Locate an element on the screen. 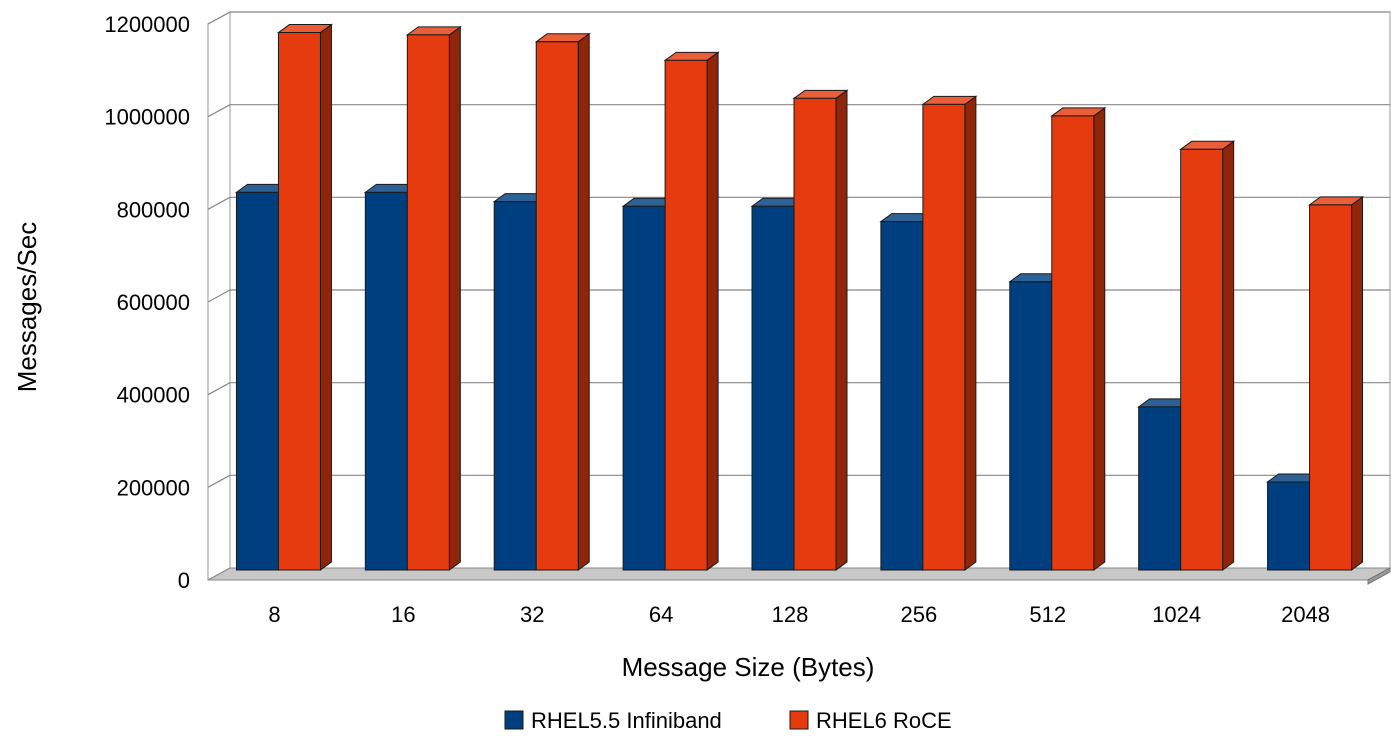 The width and height of the screenshot is (1391, 740). legend-label-roce: RHEL6 RoCE is located at coordinates (884, 720).